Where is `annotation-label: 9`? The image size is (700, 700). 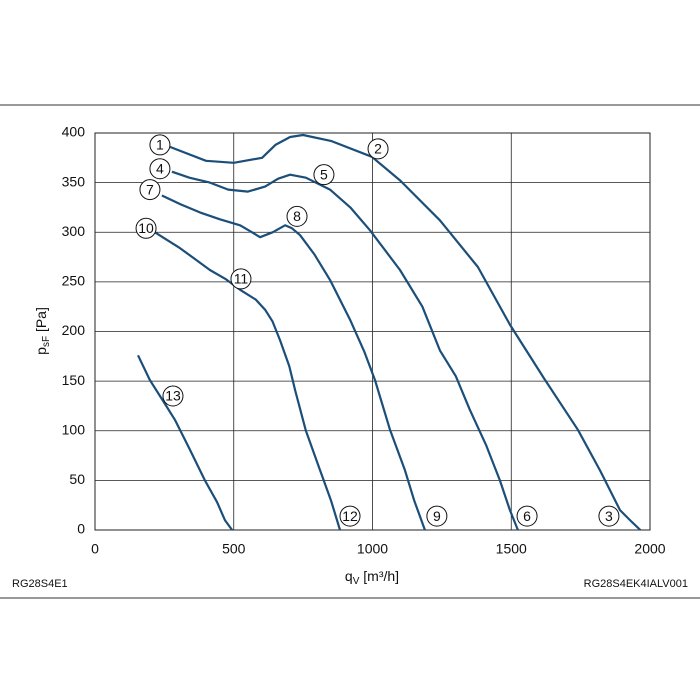 annotation-label: 9 is located at coordinates (437, 516).